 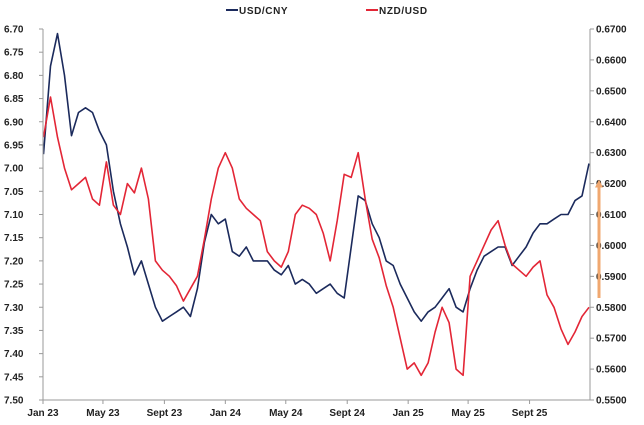 What do you see at coordinates (14, 238) in the screenshot?
I see `left-tick-label: 7.15` at bounding box center [14, 238].